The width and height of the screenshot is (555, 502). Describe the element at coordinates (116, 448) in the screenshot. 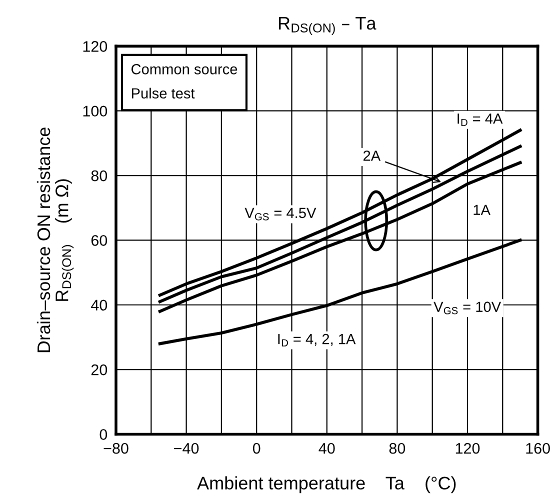

I see `x-tick-label: −80` at that location.